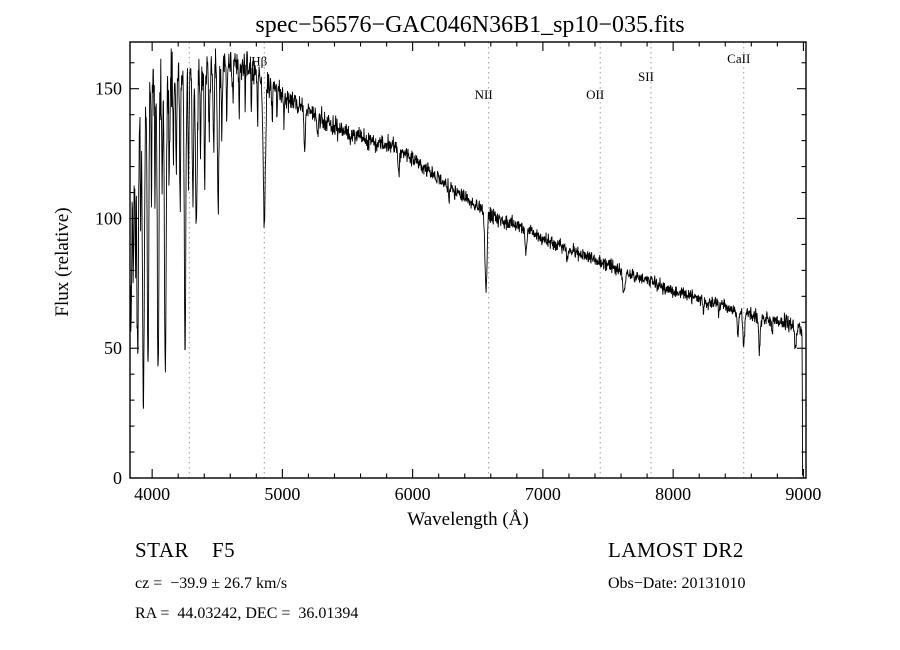 Image resolution: width=900 pixels, height=650 pixels. I want to click on y-tick-label: 0, so click(117, 478).